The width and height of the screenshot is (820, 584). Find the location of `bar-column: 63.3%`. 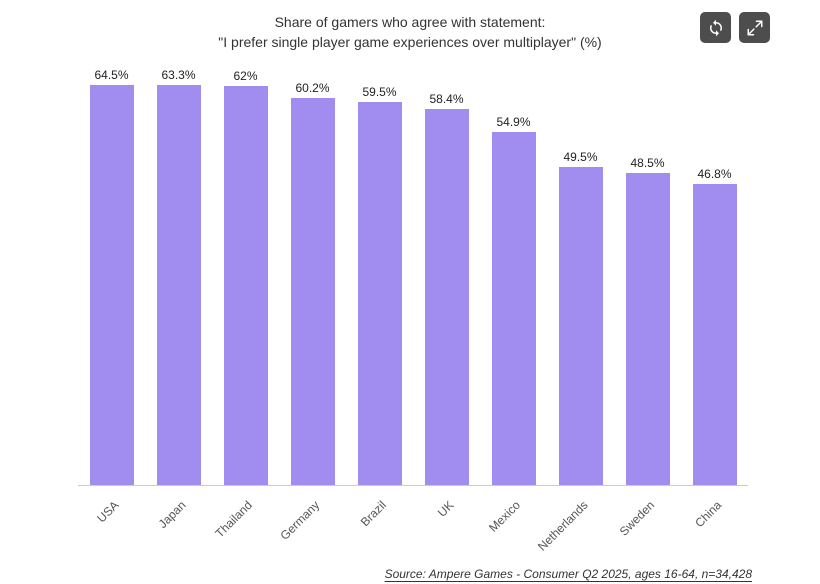

bar-column: 63.3% is located at coordinates (178, 276).